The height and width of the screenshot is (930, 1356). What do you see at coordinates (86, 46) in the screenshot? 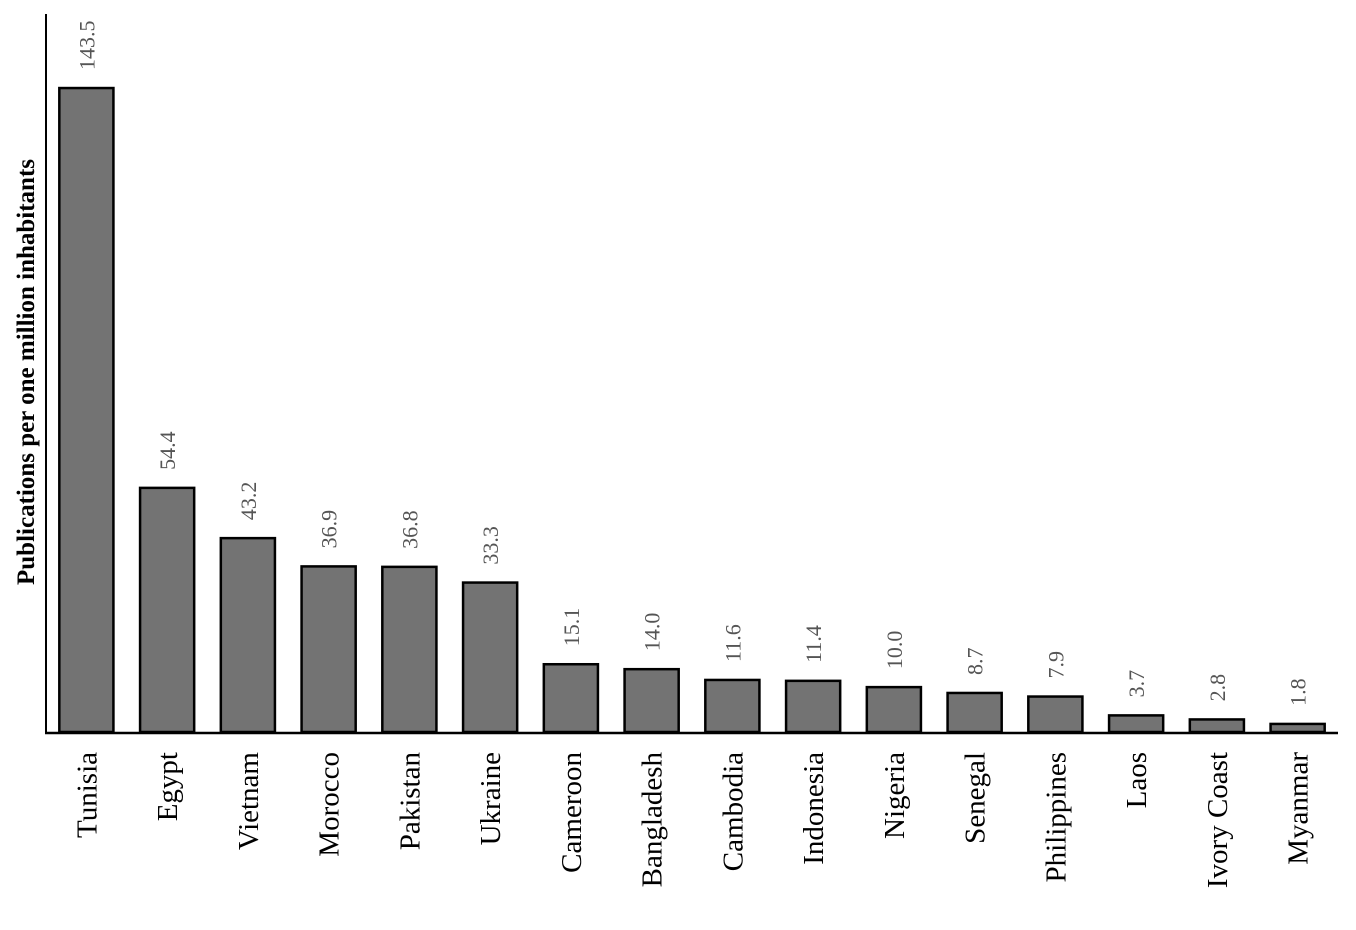
I see `value-label: 143.5` at bounding box center [86, 46].